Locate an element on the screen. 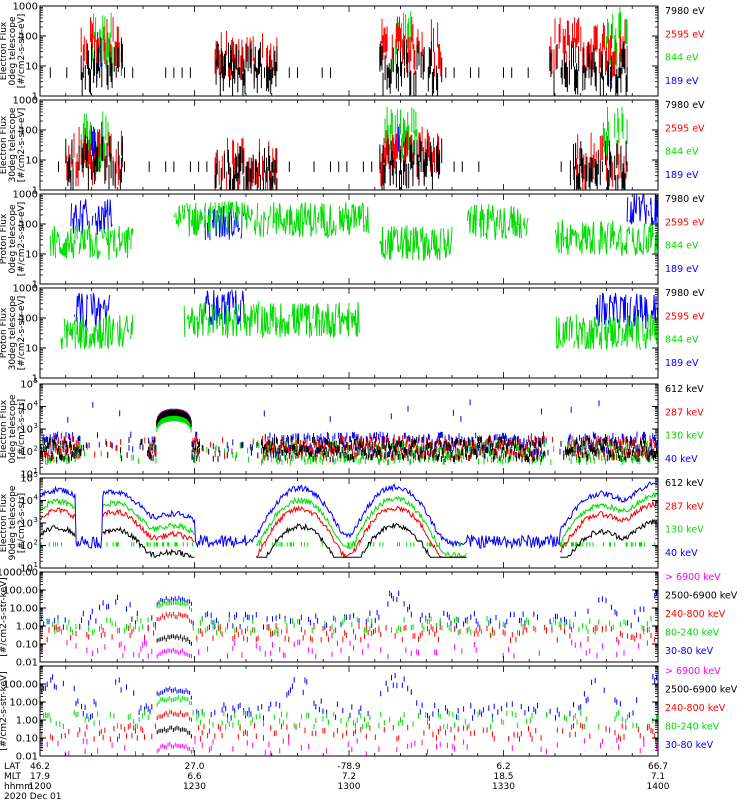 The image size is (750, 800). series-287-kev is located at coordinates (349, 530).